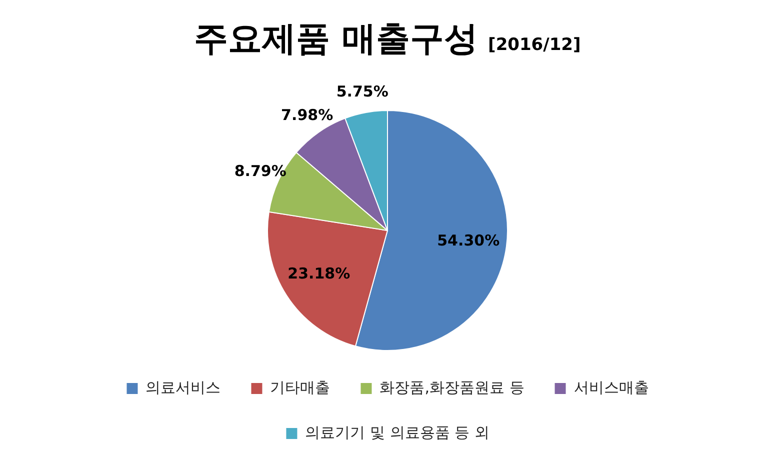 Image resolution: width=775 pixels, height=461 pixels. Describe the element at coordinates (307, 115) in the screenshot. I see `data-label: 7.98%` at that location.